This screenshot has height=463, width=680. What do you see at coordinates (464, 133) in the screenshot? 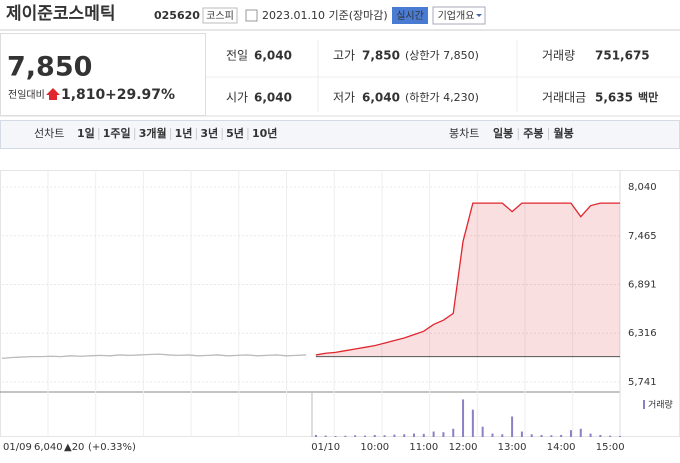
I see `tab-label: 봉차트` at bounding box center [464, 133].